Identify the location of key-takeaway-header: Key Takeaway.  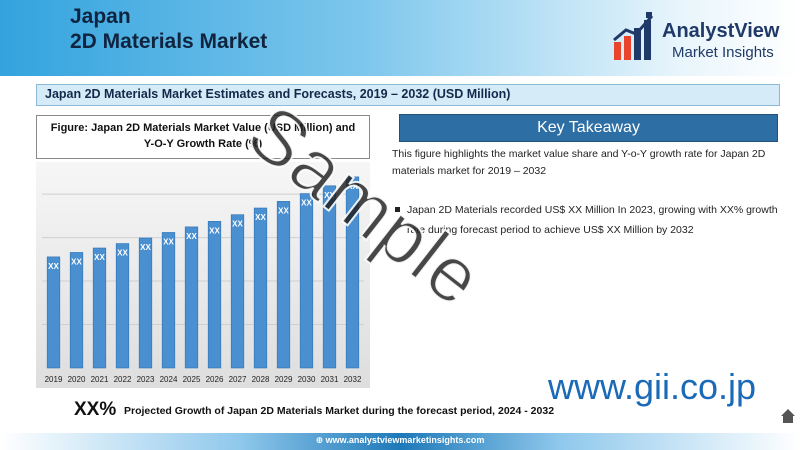
(588, 128).